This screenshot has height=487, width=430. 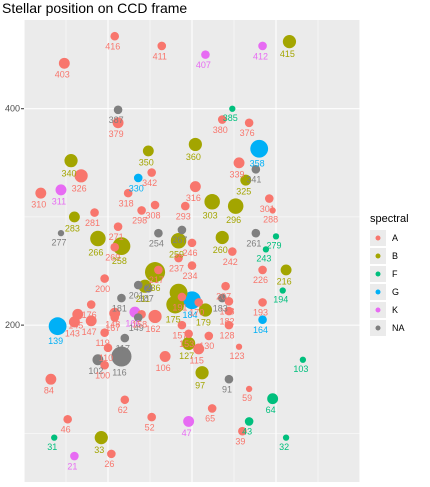 I want to click on star-label-43: 43, so click(x=247, y=432).